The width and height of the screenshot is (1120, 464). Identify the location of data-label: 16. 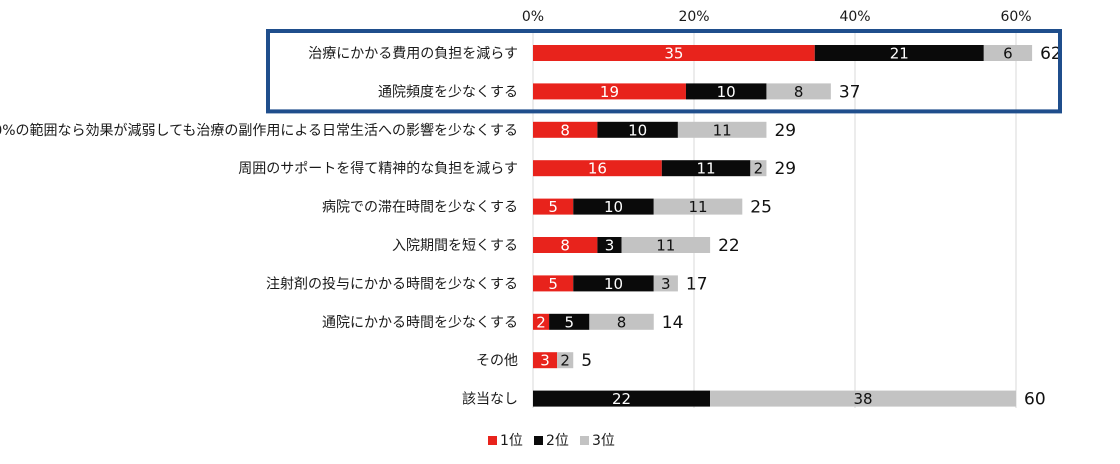
(597, 169).